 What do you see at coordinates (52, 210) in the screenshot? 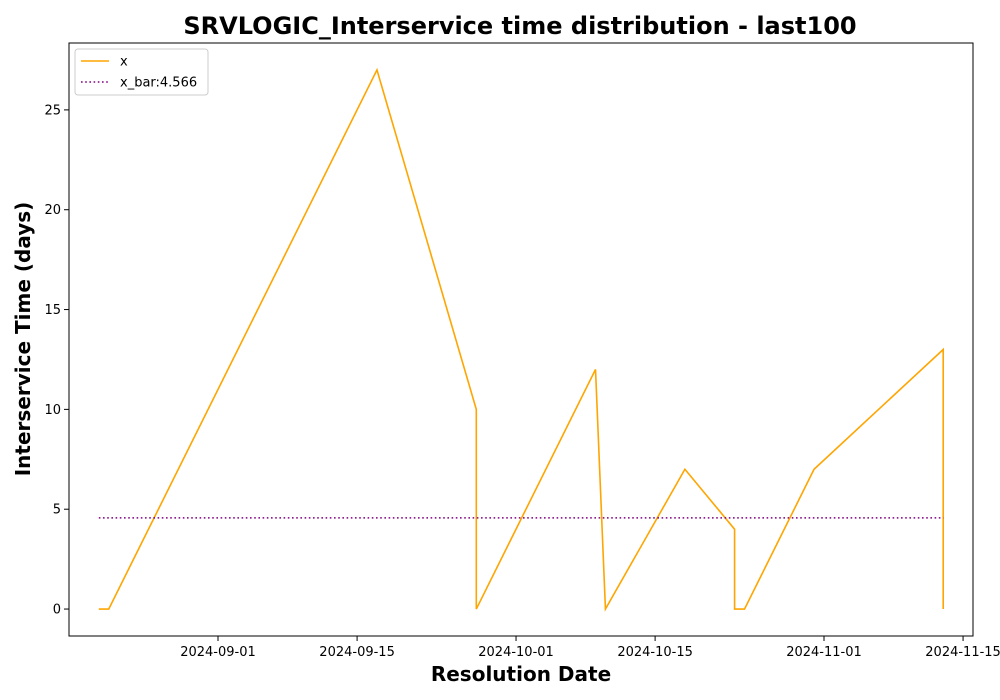
I see `y-tick-label: 20` at bounding box center [52, 210].